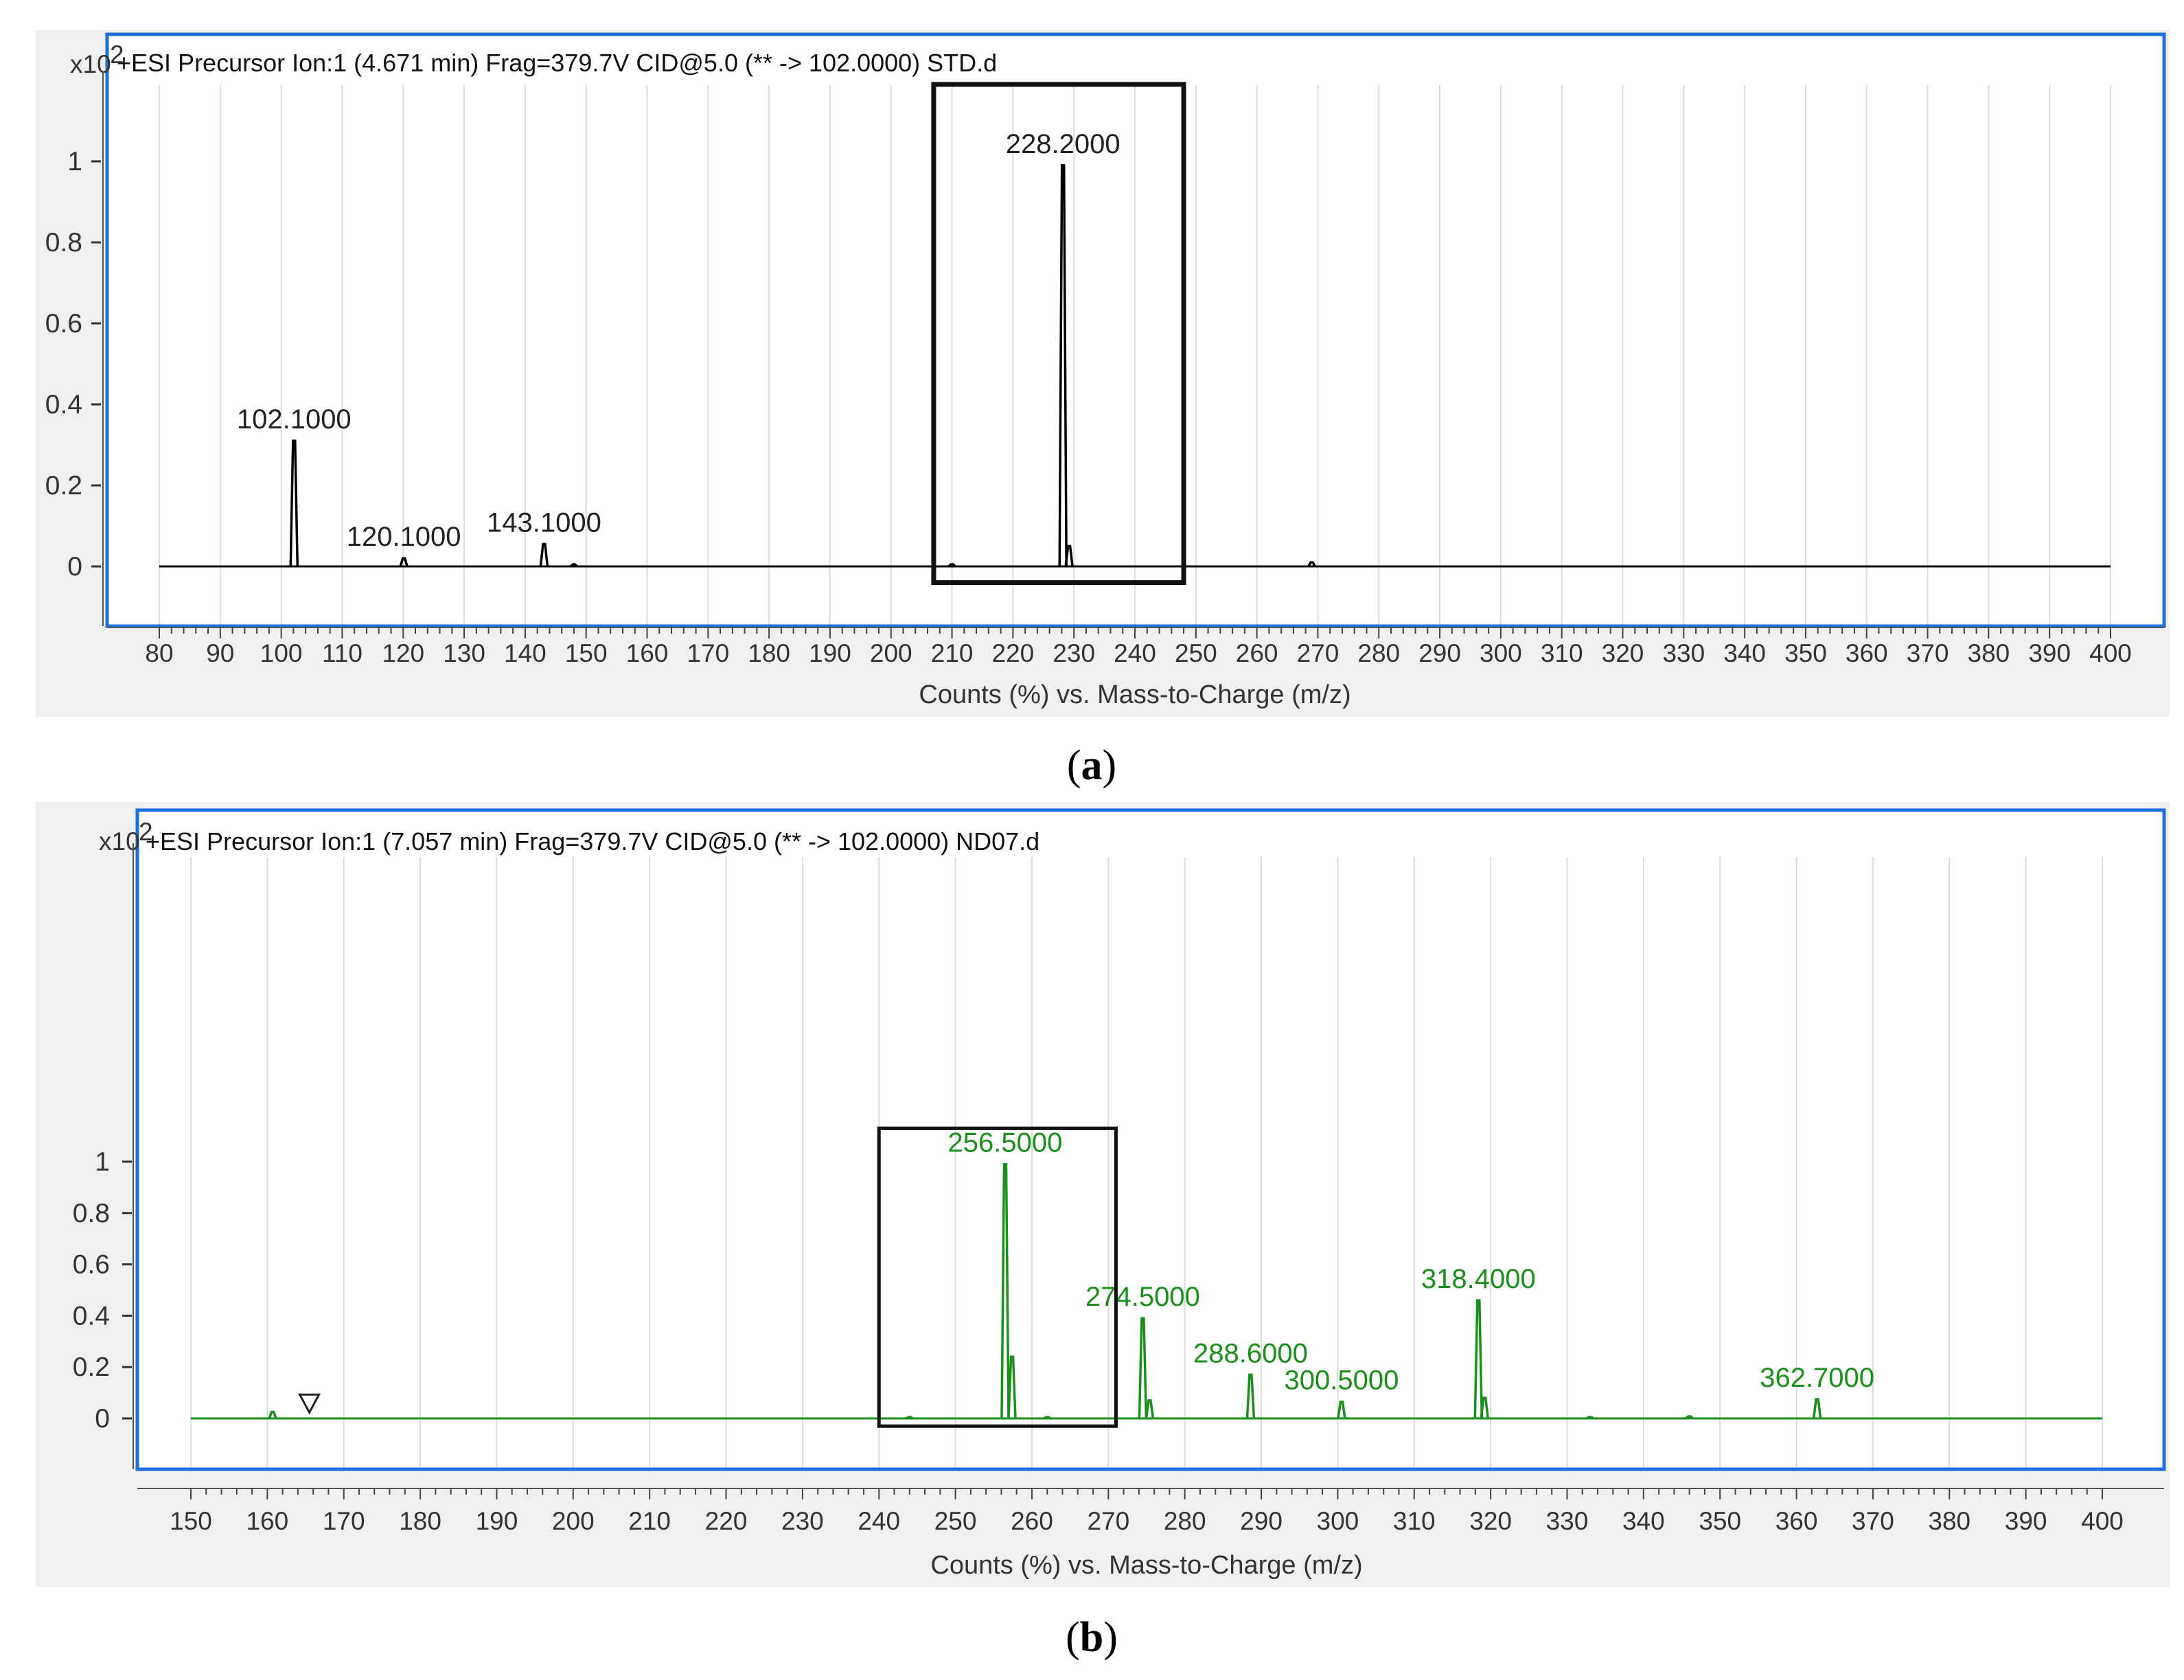 The width and height of the screenshot is (2184, 1680). Describe the element at coordinates (1478, 1279) in the screenshot. I see `peak-label: 318.4000` at that location.